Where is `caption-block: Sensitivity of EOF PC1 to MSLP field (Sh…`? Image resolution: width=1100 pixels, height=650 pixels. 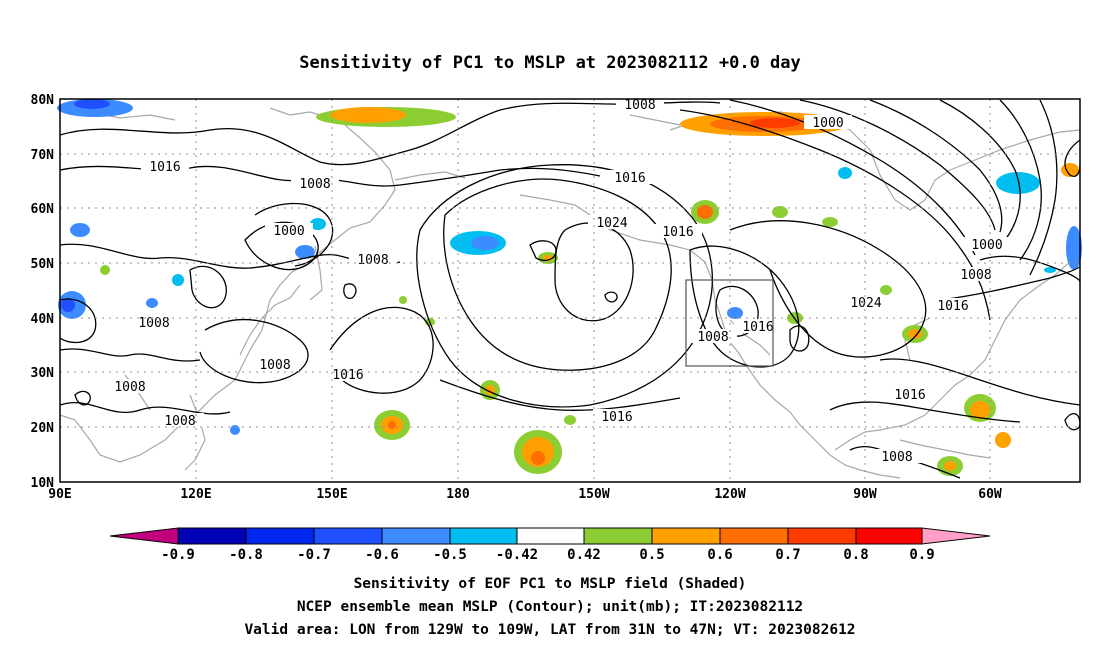
caption-block: Sensitivity of EOF PC1 to MSLP field (Sh… is located at coordinates (549, 607).